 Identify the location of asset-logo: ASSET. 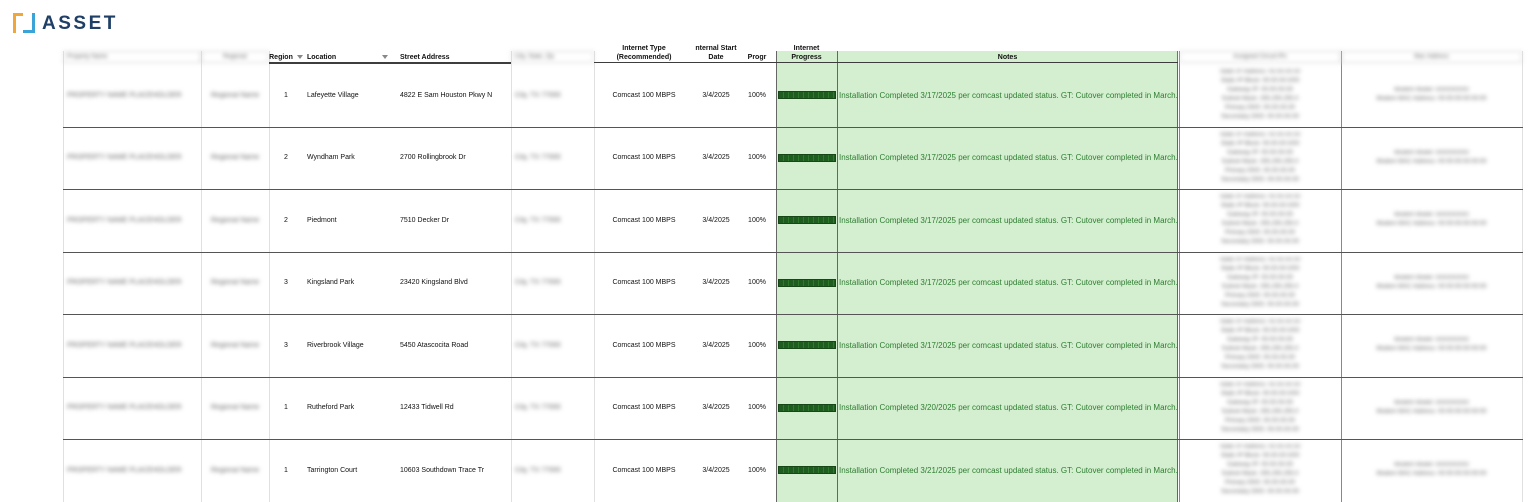
(65, 24).